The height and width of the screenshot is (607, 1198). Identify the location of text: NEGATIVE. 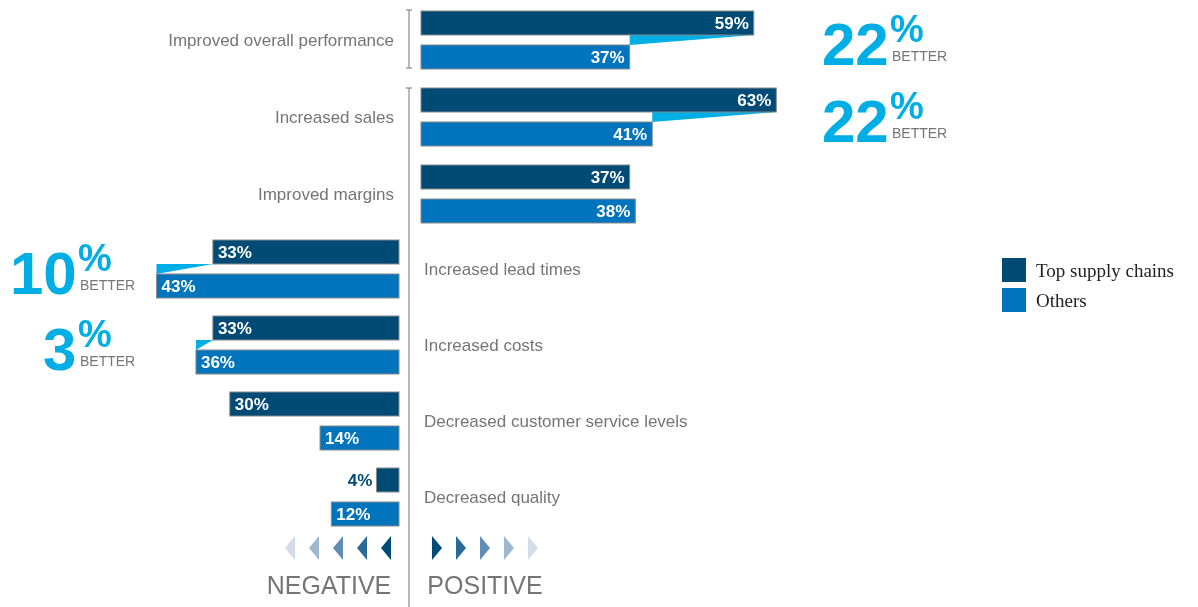
(329, 585).